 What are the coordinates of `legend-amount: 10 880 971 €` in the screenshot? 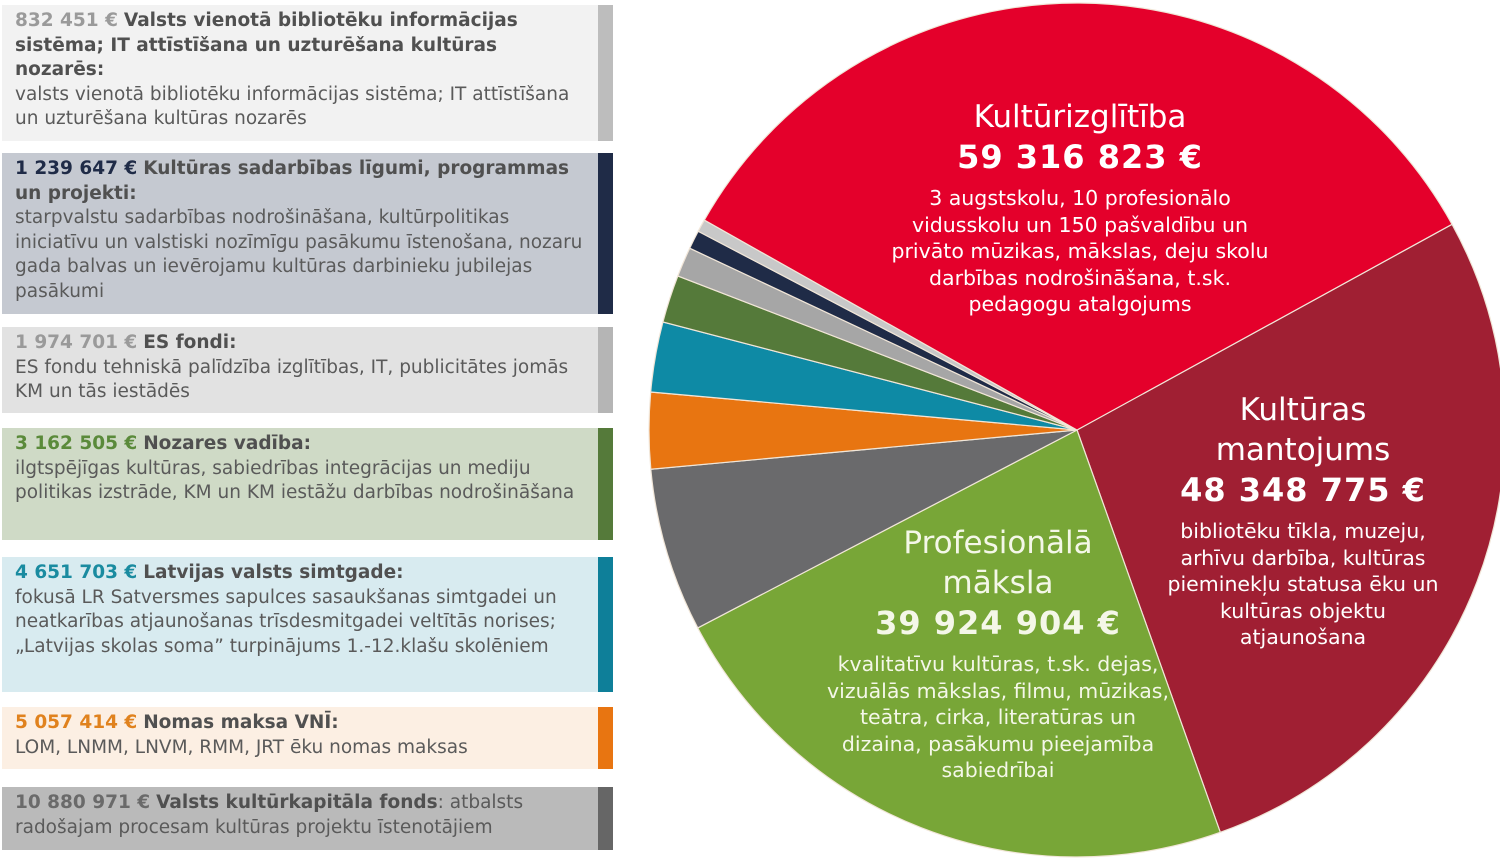 It's located at (83, 802).